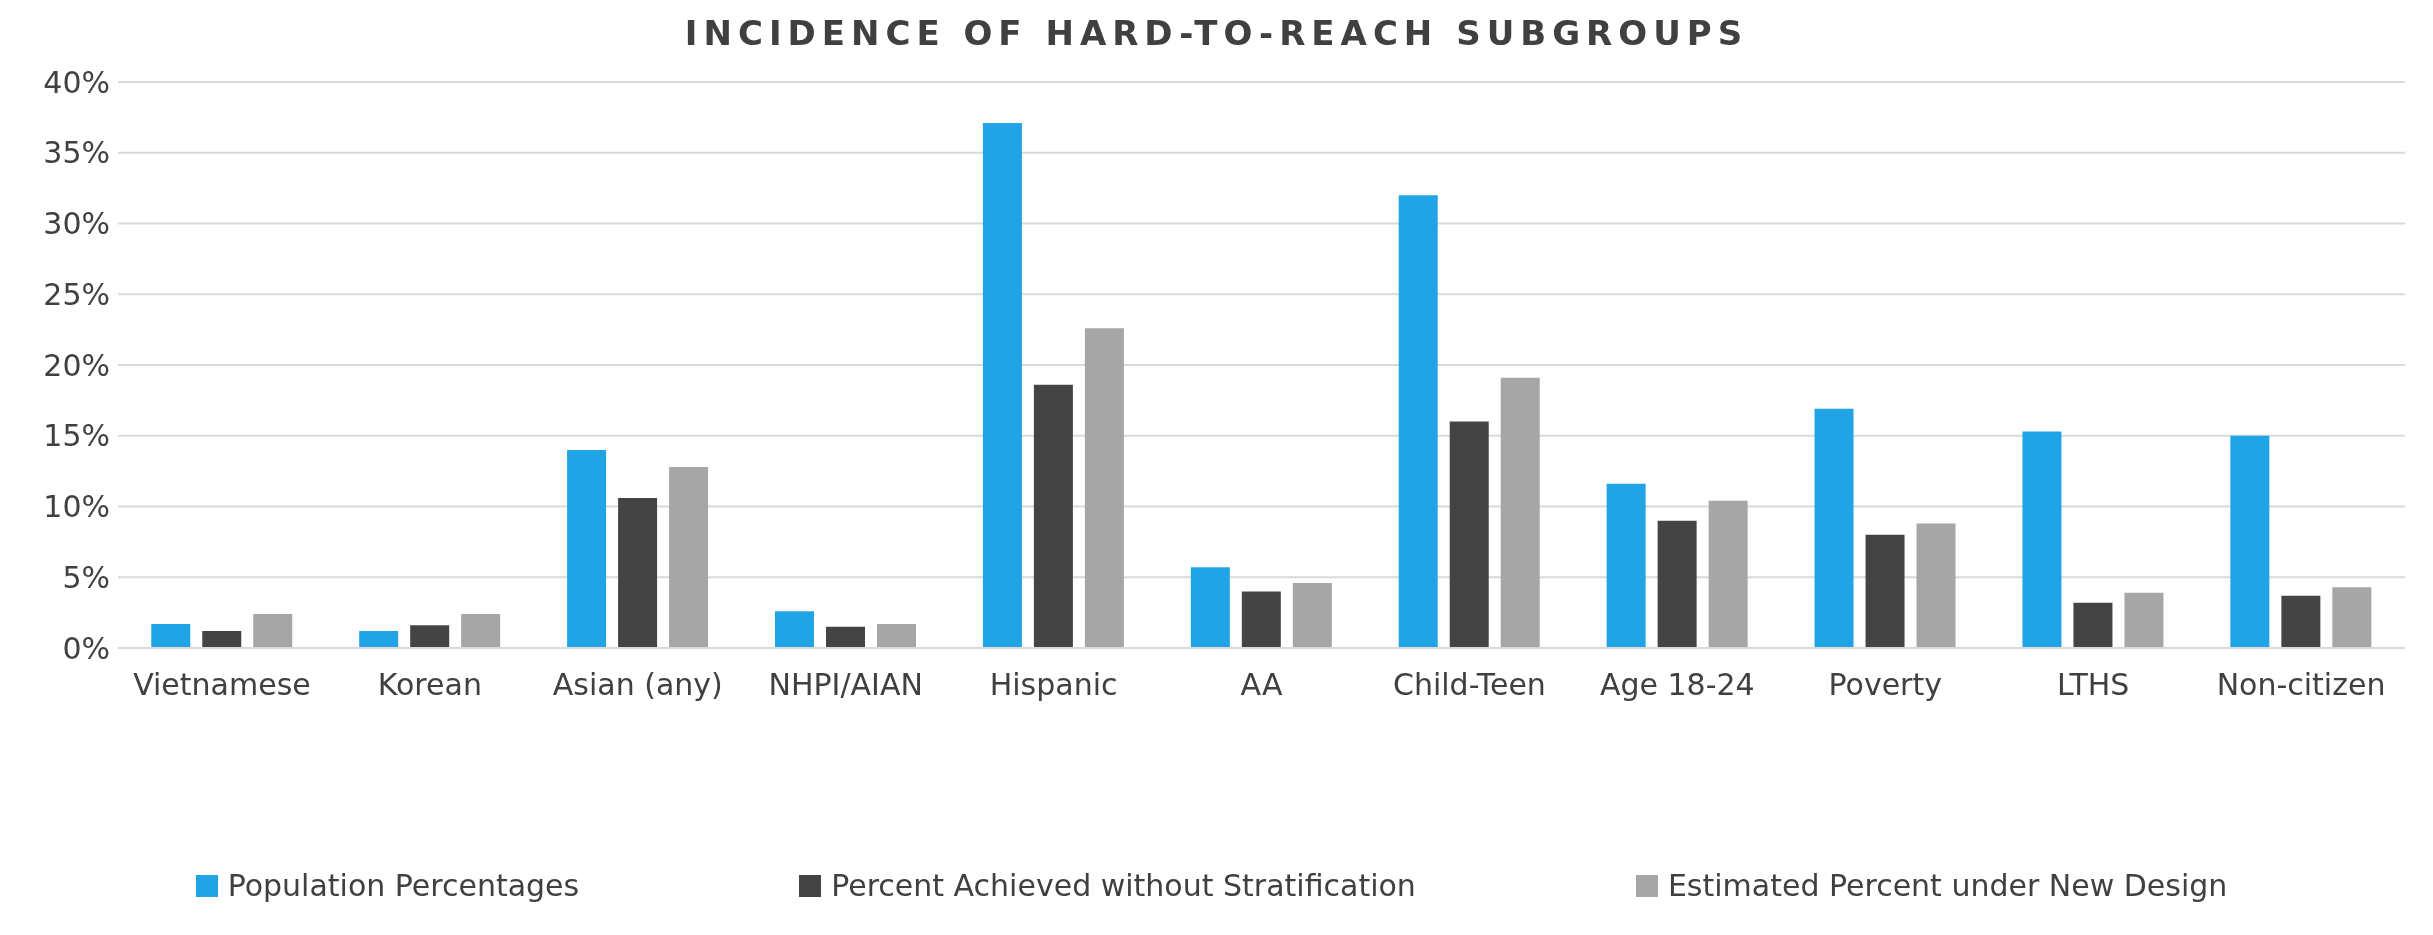  What do you see at coordinates (637, 685) in the screenshot?
I see `x-tick-label: Asian (any)` at bounding box center [637, 685].